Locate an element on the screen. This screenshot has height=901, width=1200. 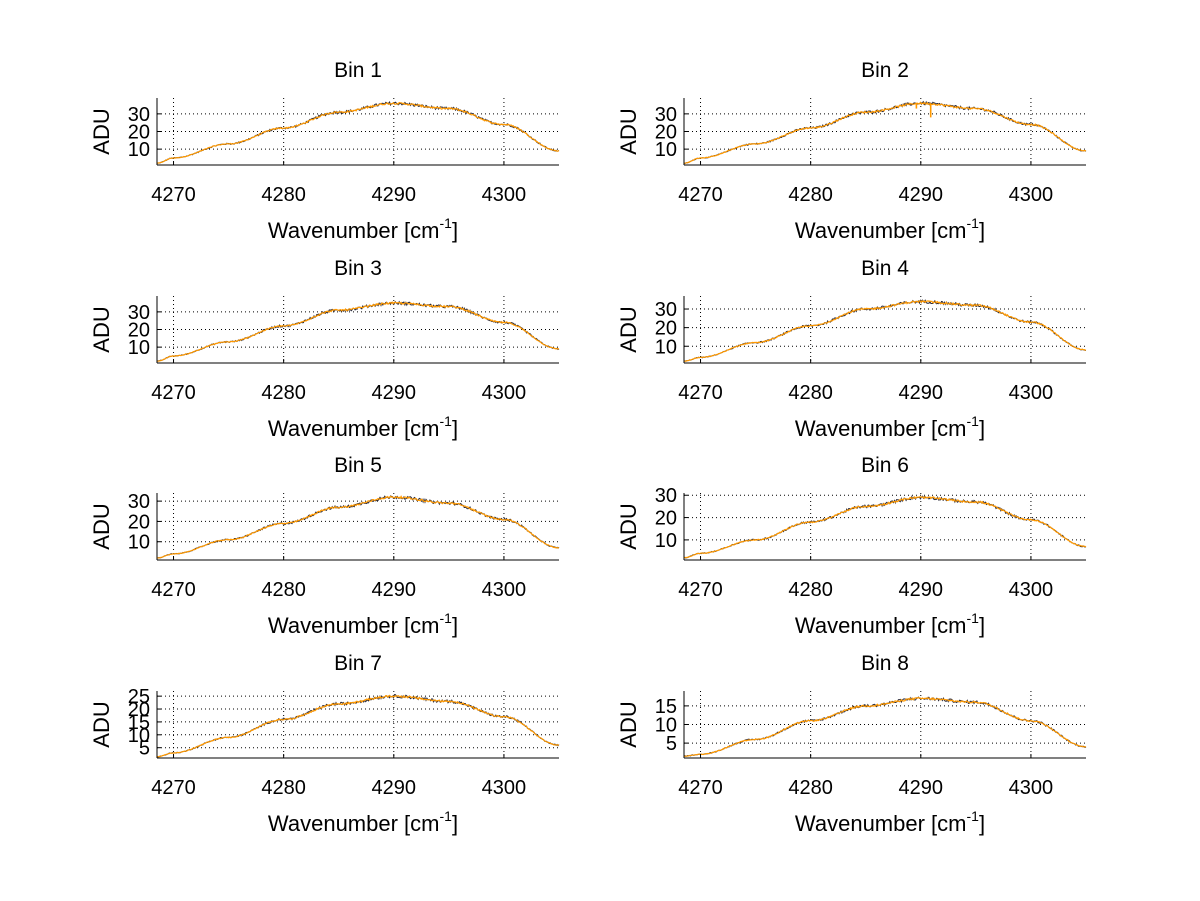
y-tick-label: 25 is located at coordinates (139, 697).